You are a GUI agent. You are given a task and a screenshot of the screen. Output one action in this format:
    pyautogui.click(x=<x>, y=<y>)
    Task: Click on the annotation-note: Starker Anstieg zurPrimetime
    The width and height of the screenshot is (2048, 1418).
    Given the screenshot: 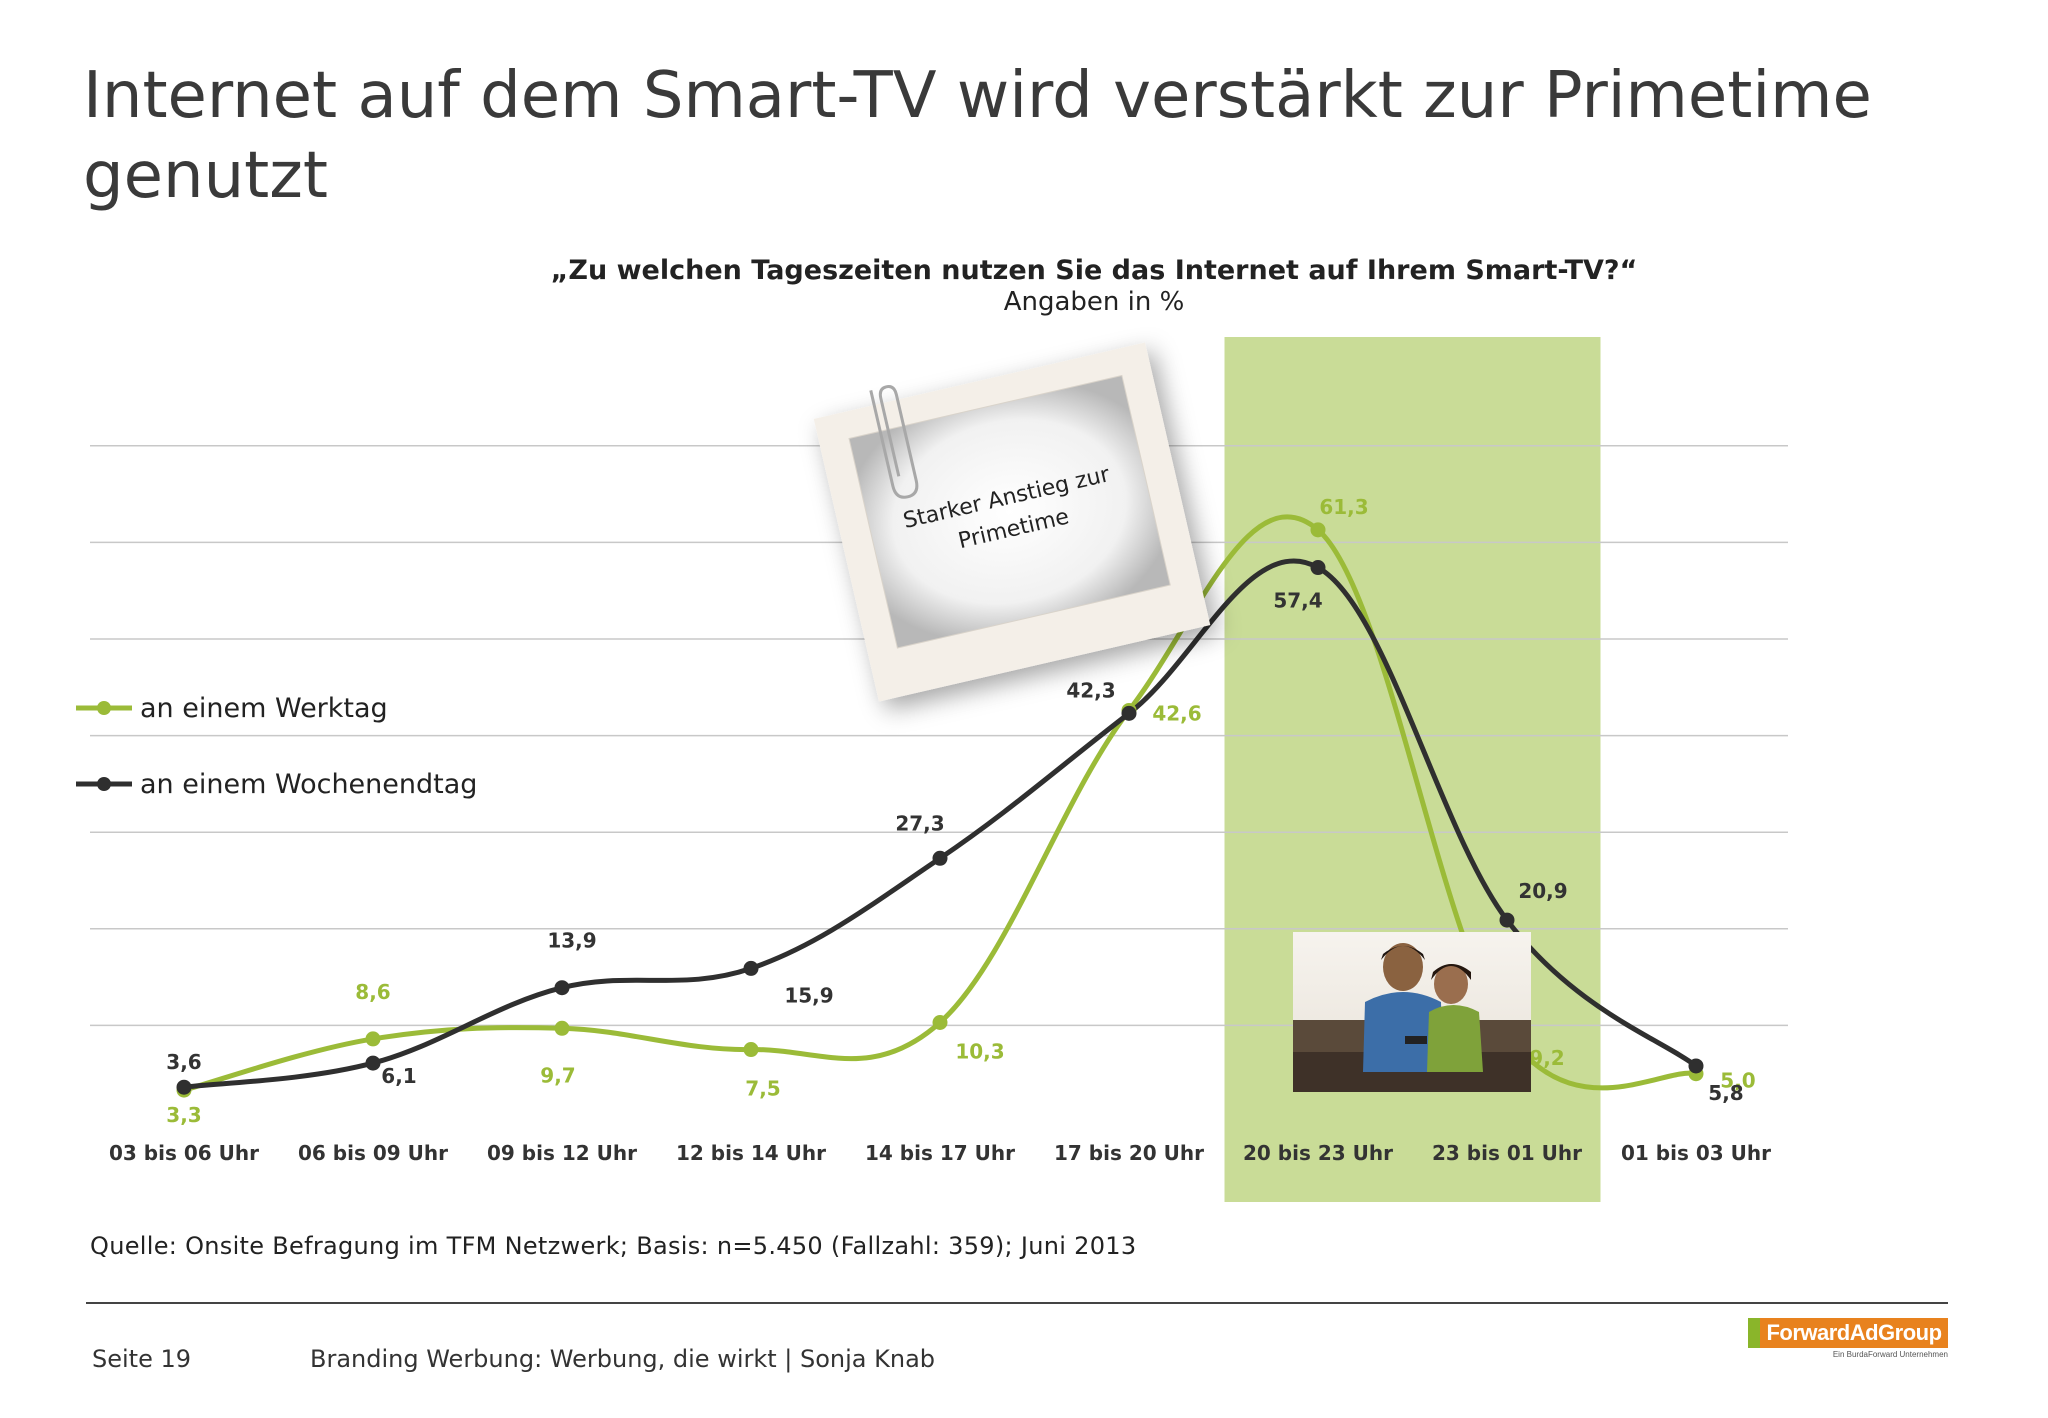 What is the action you would take?
    pyautogui.click(x=1012, y=522)
    